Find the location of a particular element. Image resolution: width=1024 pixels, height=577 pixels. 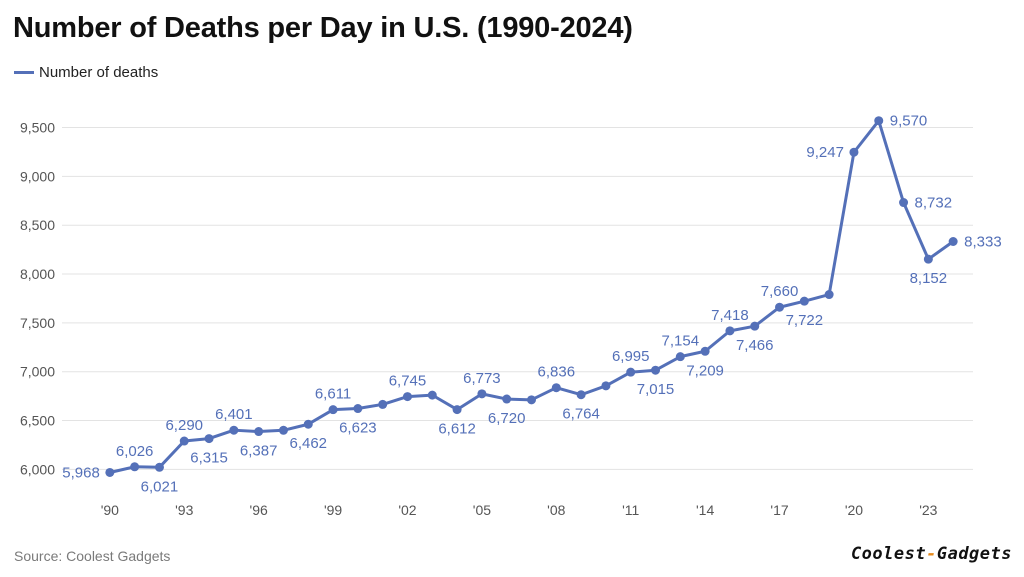

data-label: 6,612 is located at coordinates (457, 429).